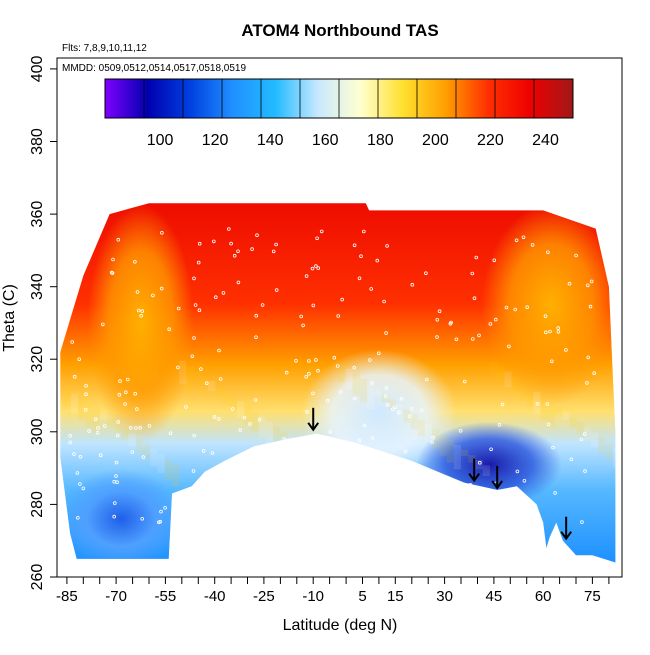 The width and height of the screenshot is (650, 655). What do you see at coordinates (270, 140) in the screenshot?
I see `colorbar-tick-label: 140` at bounding box center [270, 140].